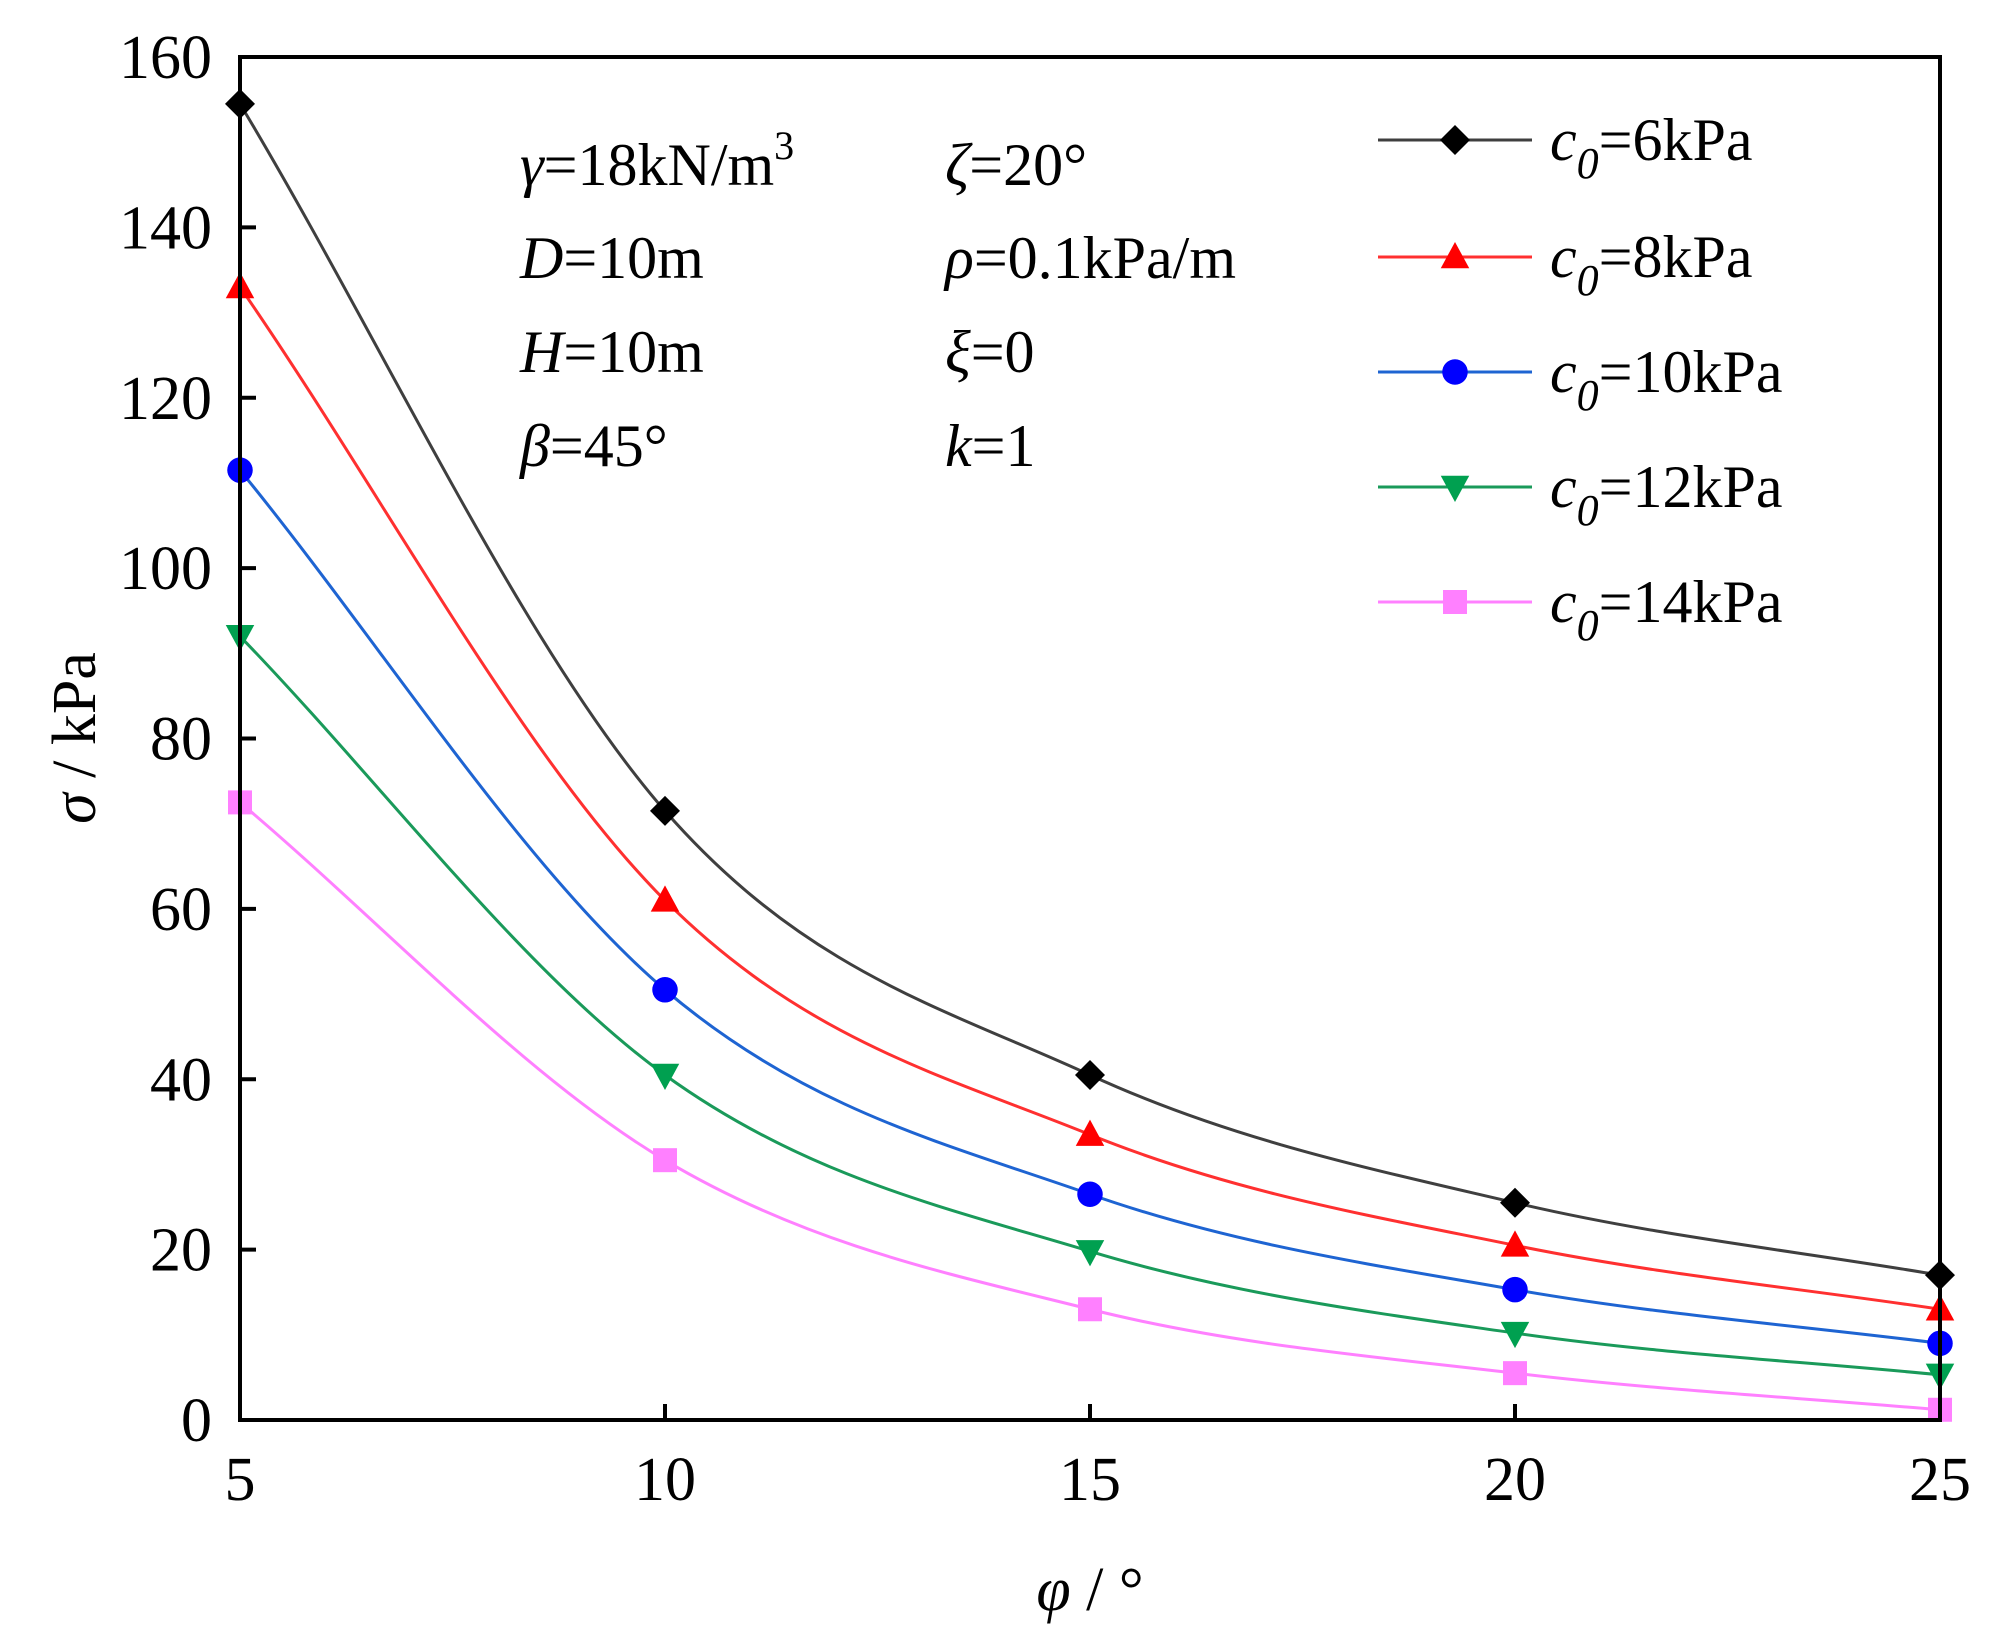  Describe the element at coordinates (611, 258) in the screenshot. I see `parameter-annotation: D=10m` at that location.